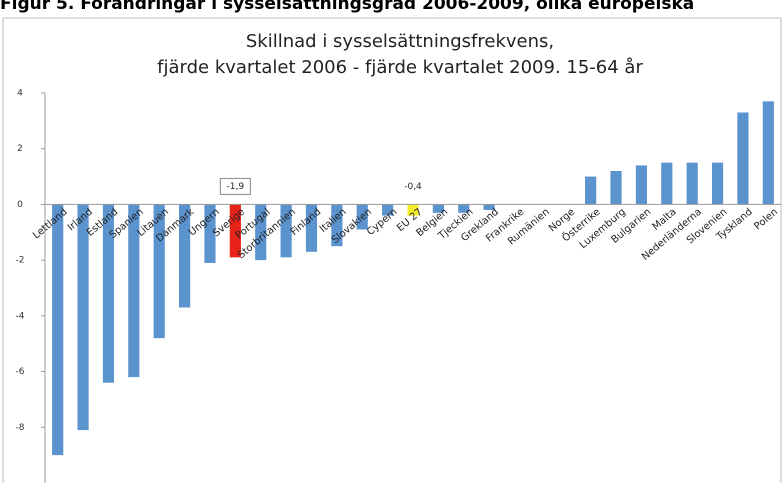  I want to click on value-label: -1,9, so click(236, 187).